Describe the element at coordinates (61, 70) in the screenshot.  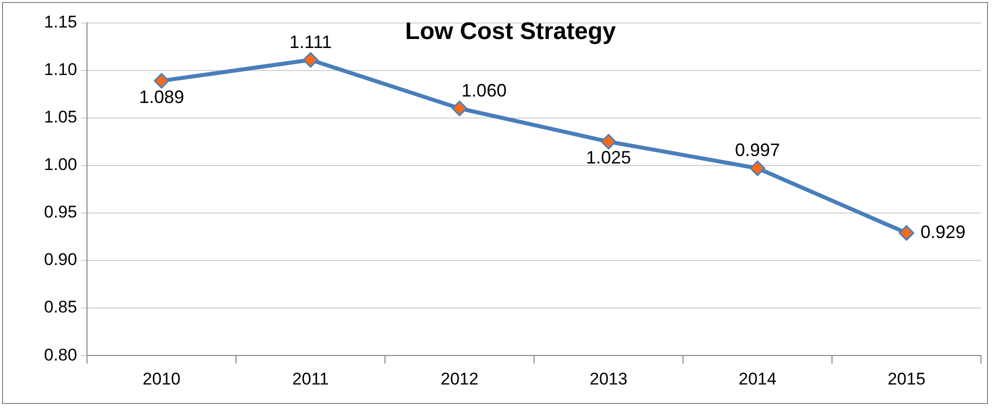
I see `y-tick-label: 1.10` at that location.